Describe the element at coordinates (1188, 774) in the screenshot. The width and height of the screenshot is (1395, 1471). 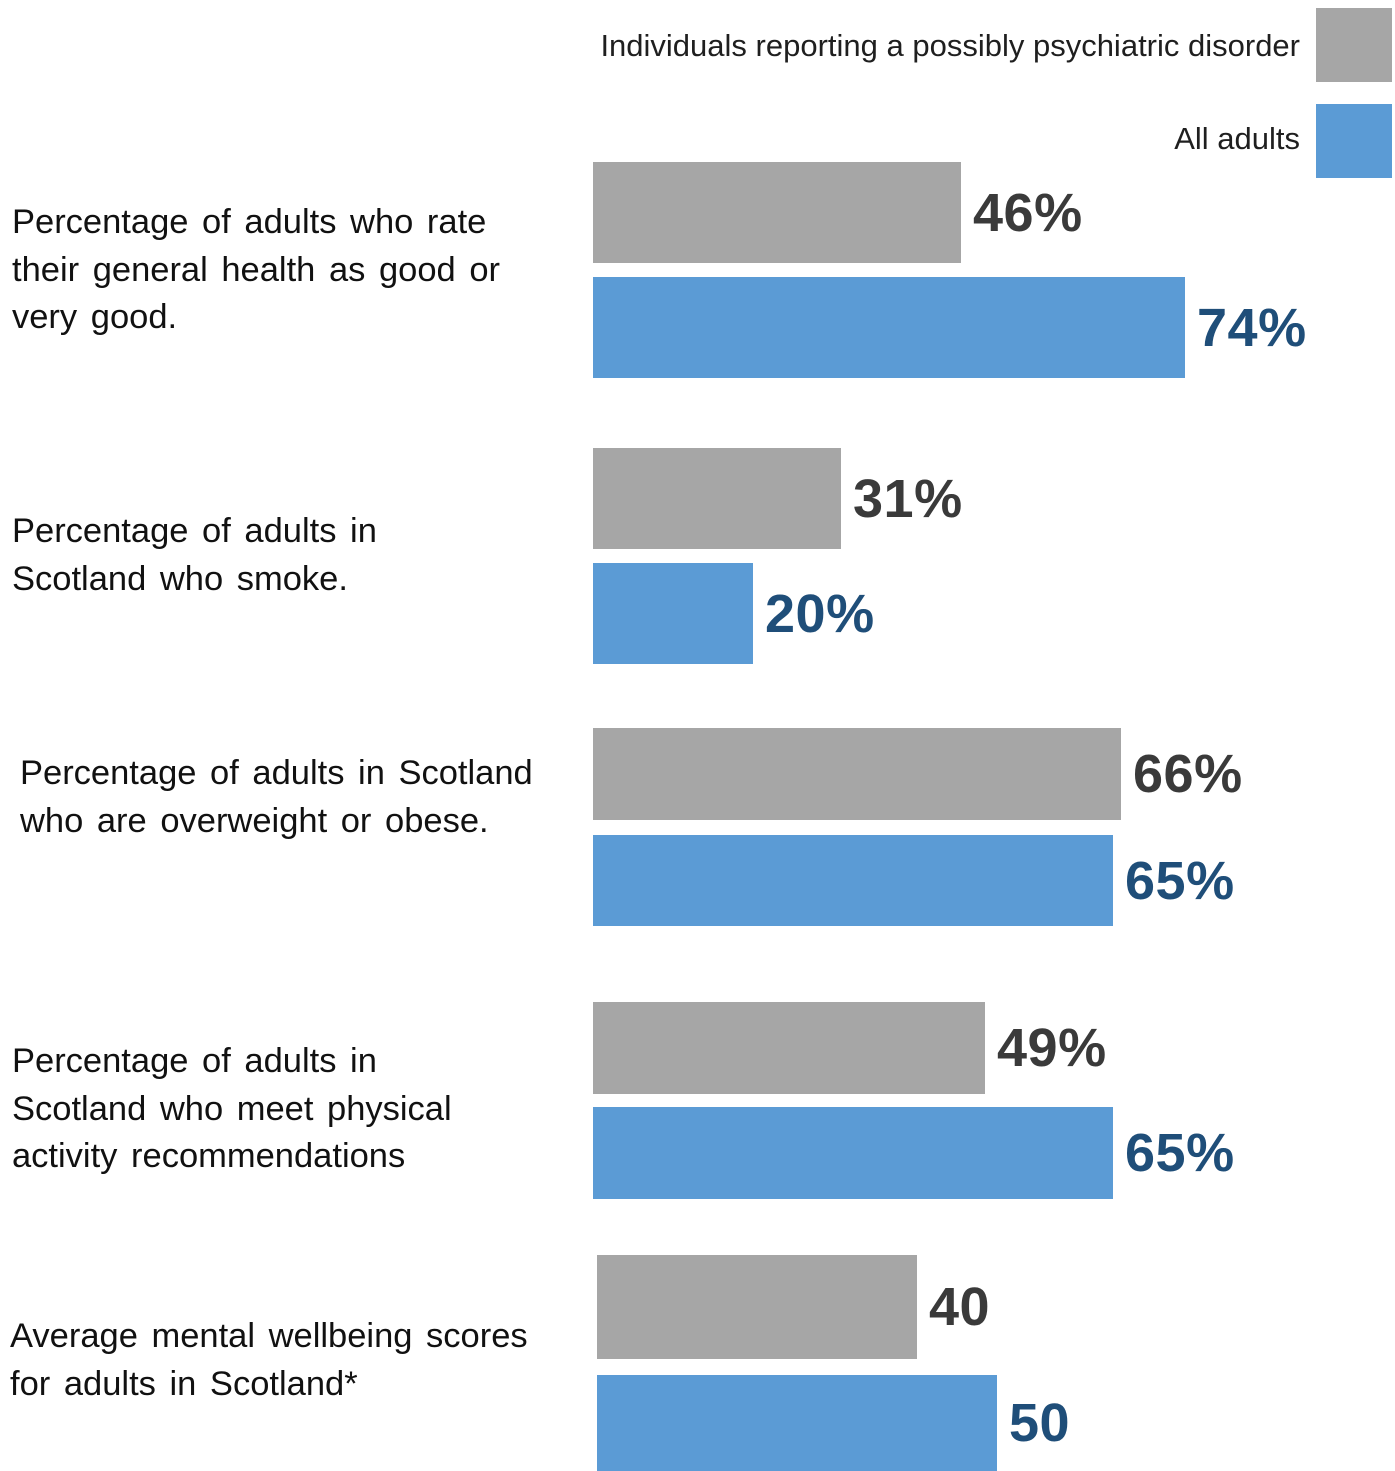
I see `value-label-psychiatric-3: 66%` at that location.